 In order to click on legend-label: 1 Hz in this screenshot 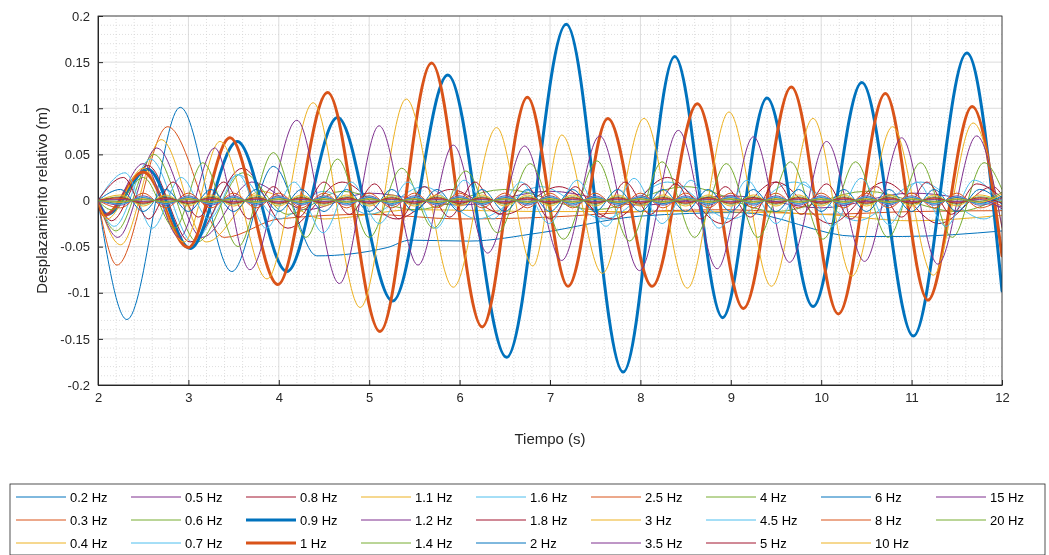, I will do `click(313, 543)`.